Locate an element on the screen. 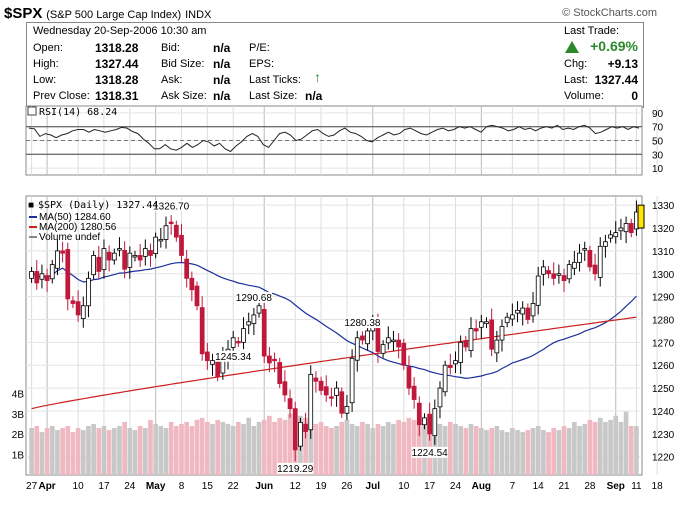  bid-label: Bid: is located at coordinates (170, 48).